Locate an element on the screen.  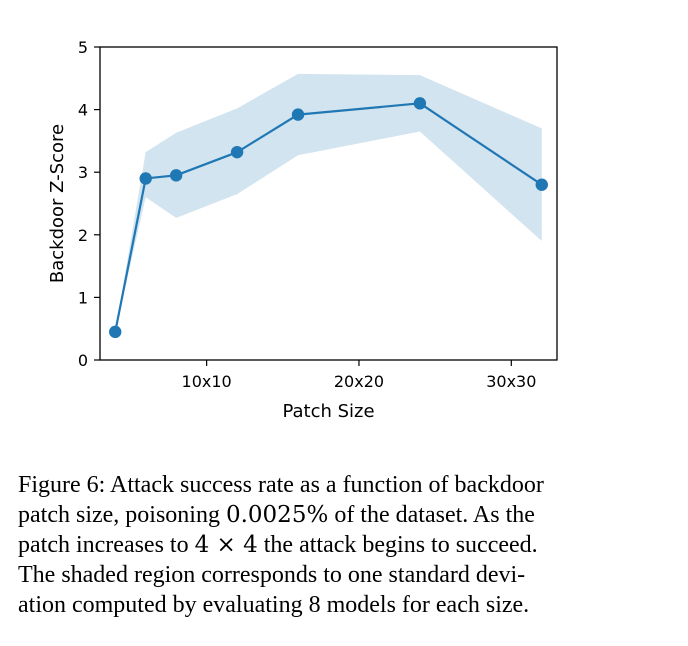
y-axis-title: Backdoor Z-Score is located at coordinates (57, 203).